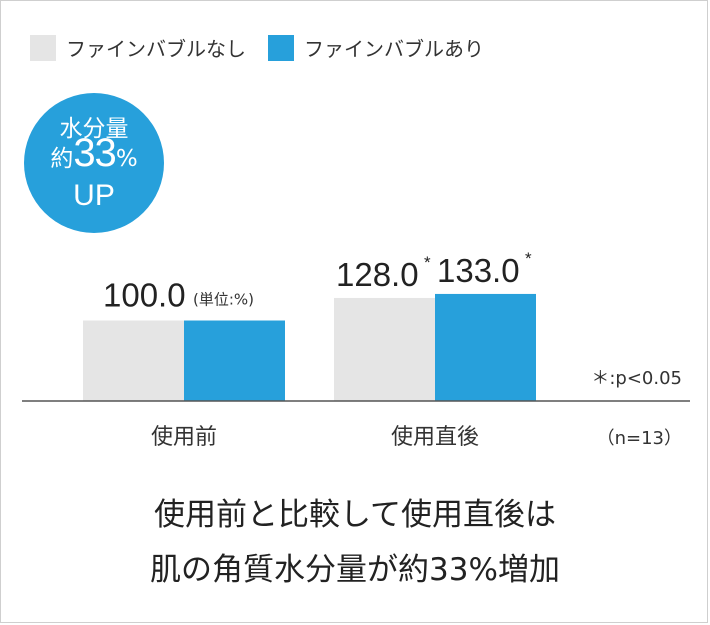 The width and height of the screenshot is (710, 625). What do you see at coordinates (223, 300) in the screenshot?
I see `unit-note: (単位:%)` at bounding box center [223, 300].